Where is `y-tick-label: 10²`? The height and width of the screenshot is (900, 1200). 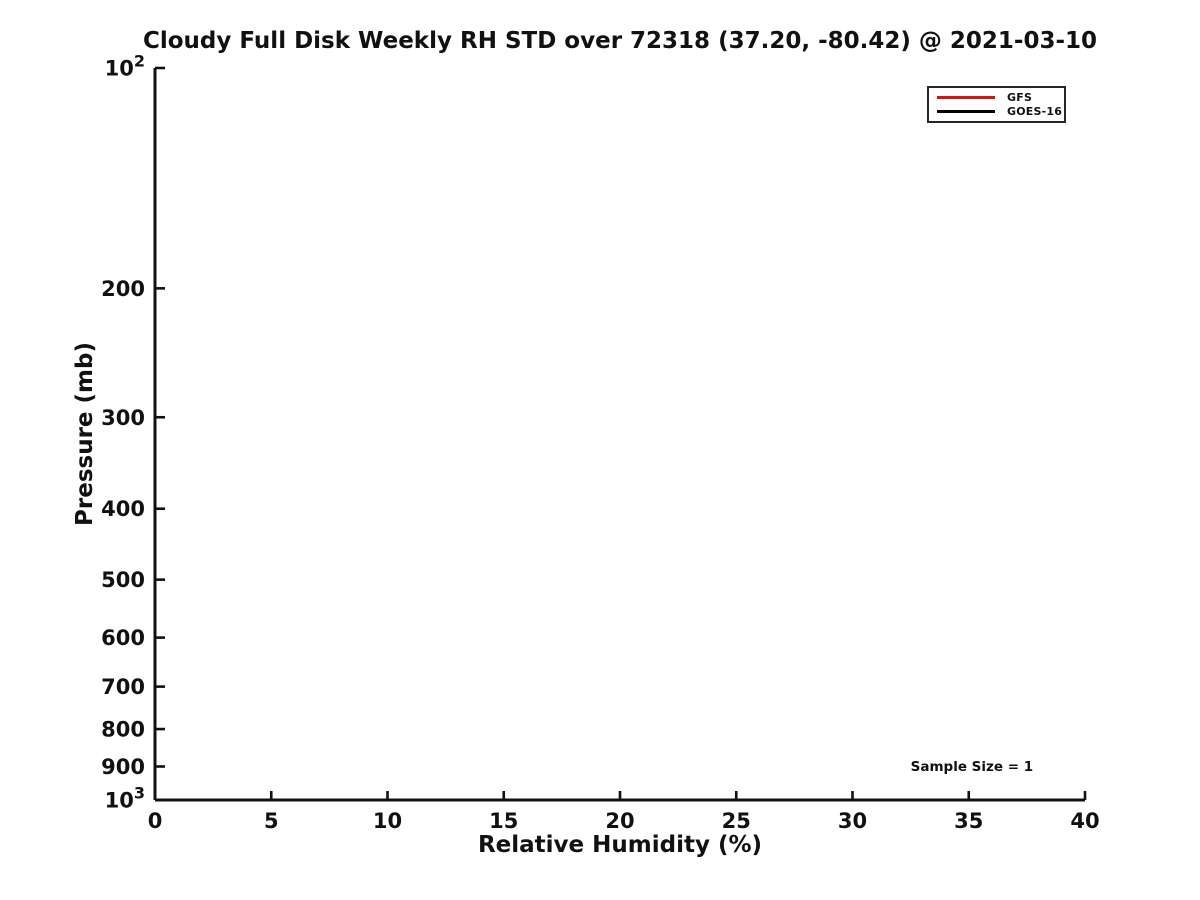 y-tick-label: 10² is located at coordinates (125, 66).